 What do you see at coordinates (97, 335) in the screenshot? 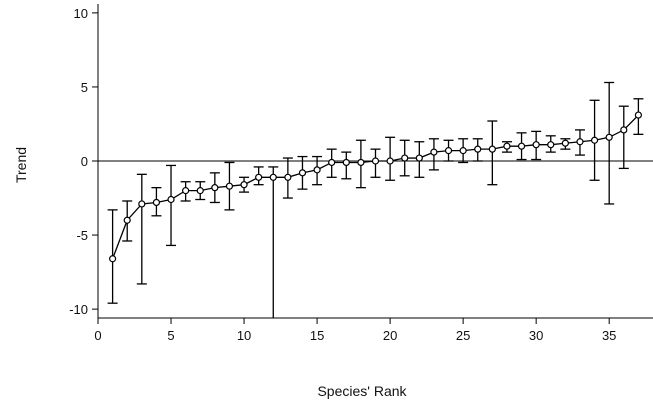
I see `x-tick-label: 0` at bounding box center [97, 335].